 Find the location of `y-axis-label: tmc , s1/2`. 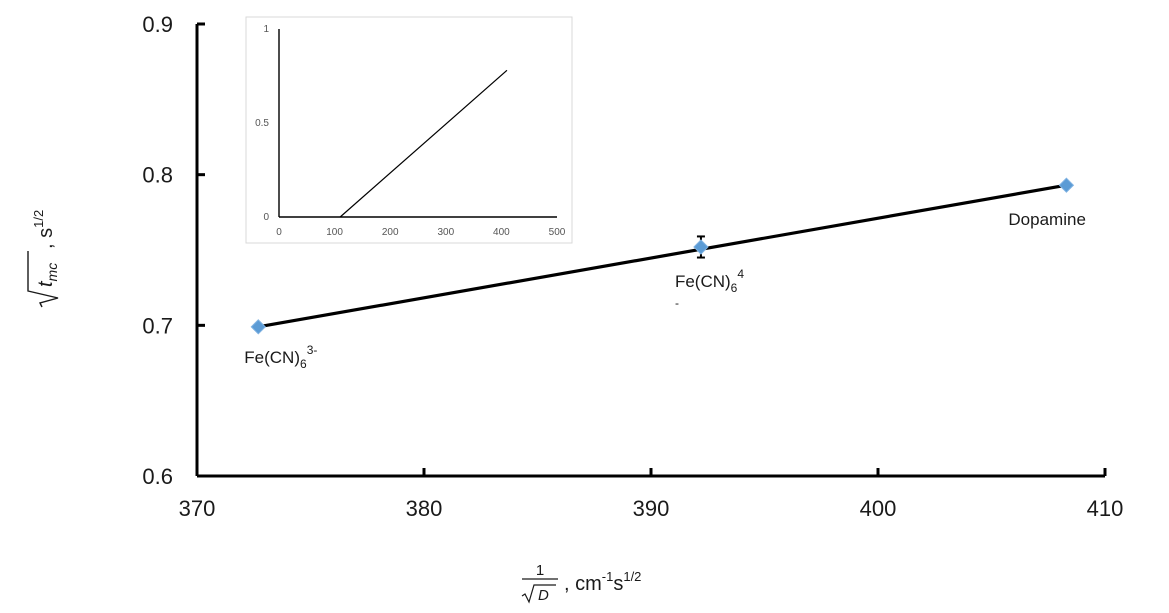

y-axis-label: tmc , s1/2 is located at coordinates (43, 259).